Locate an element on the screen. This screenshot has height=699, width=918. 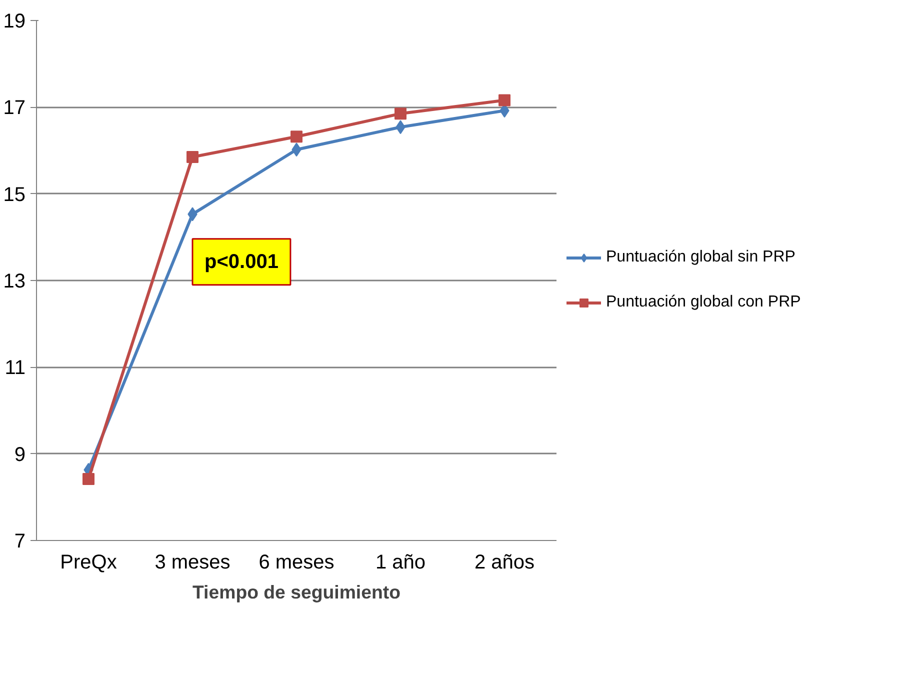
annotation: p<0.001 is located at coordinates (241, 261).